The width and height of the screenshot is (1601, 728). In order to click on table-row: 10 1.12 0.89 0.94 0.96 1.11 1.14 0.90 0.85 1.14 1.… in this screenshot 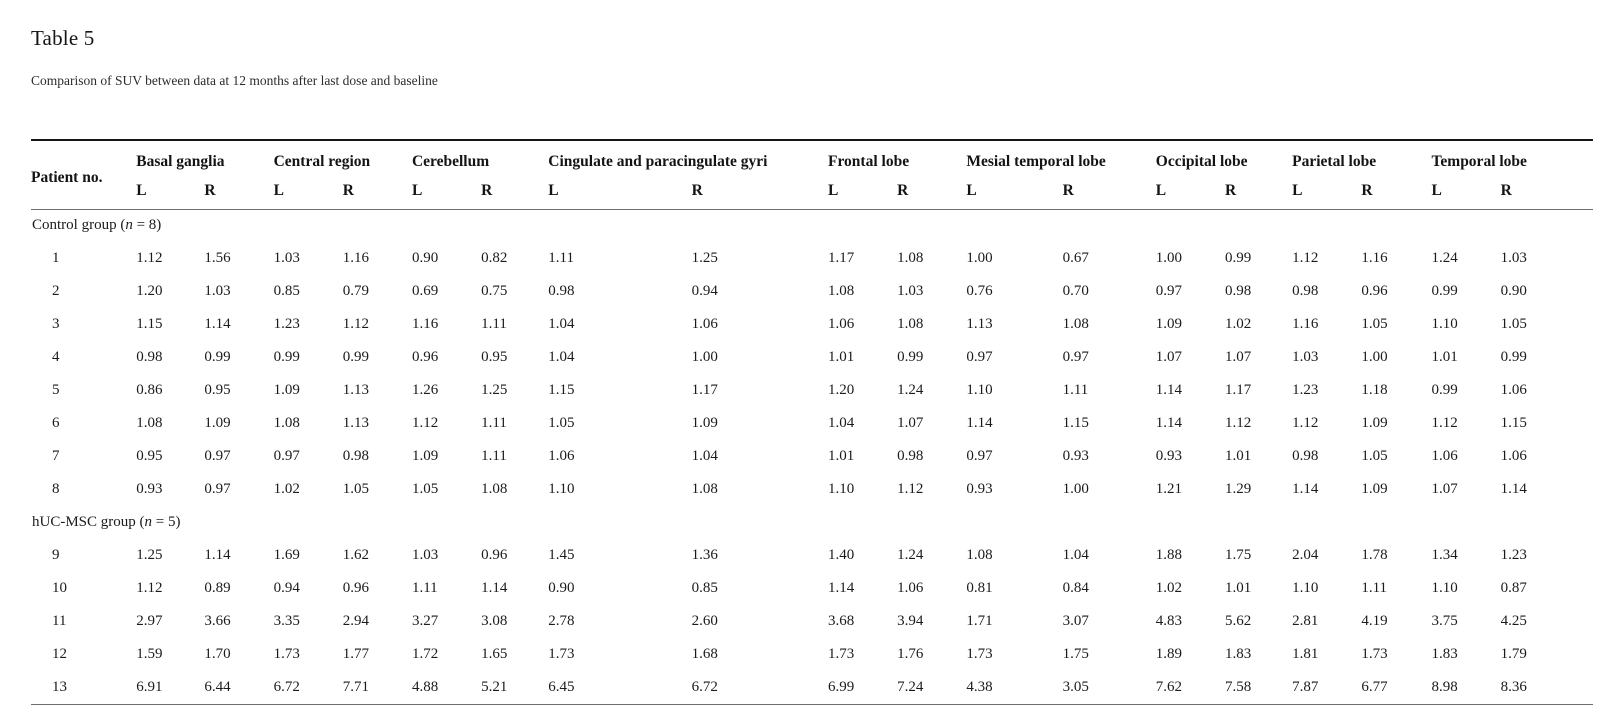, I will do `click(812, 588)`.